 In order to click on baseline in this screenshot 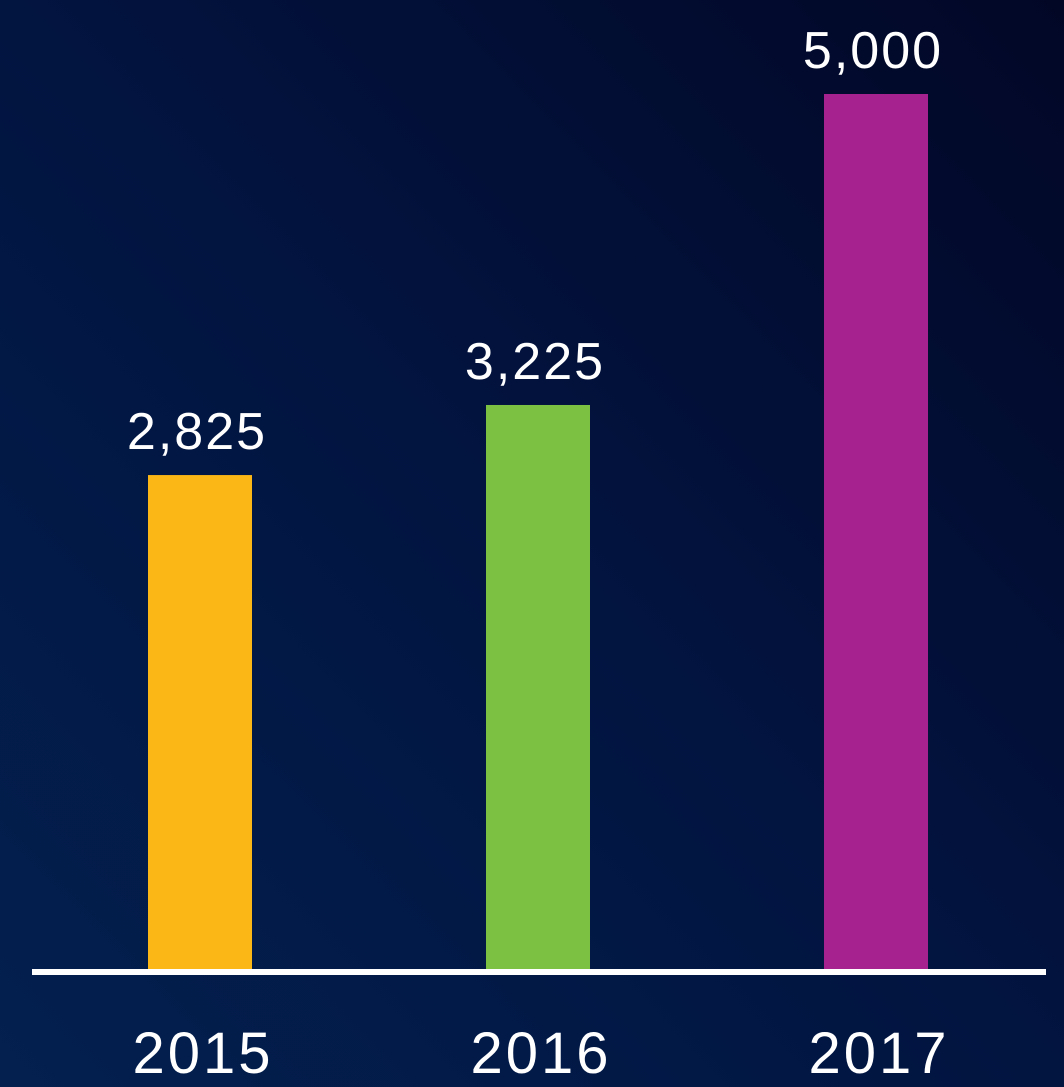, I will do `click(539, 972)`.